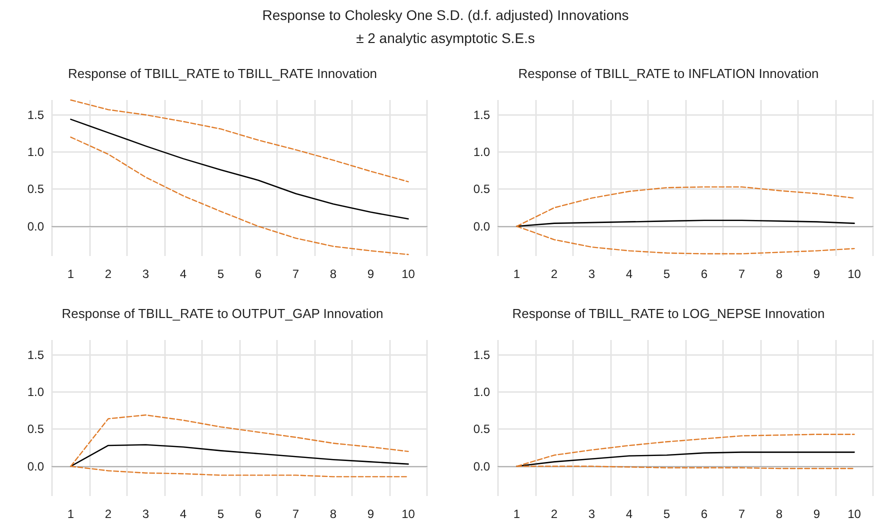 The height and width of the screenshot is (530, 891). I want to click on chart-title: Response of TBILL_RATE to OUTPUT_GAP Innovation, so click(223, 313).